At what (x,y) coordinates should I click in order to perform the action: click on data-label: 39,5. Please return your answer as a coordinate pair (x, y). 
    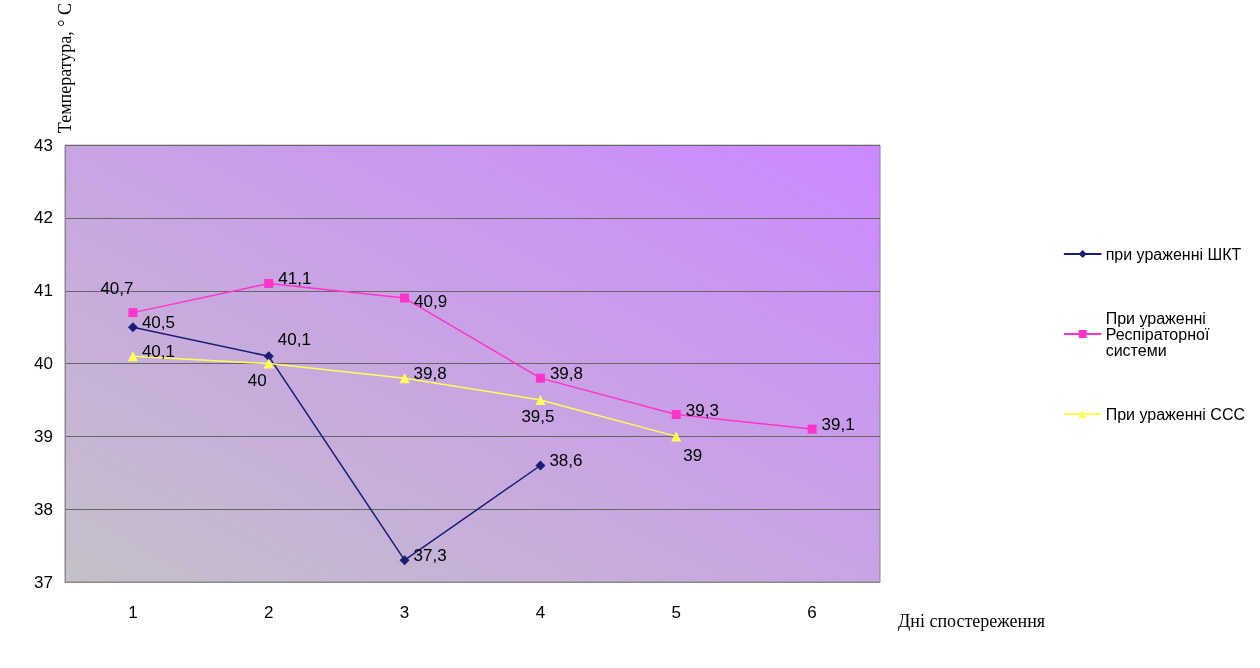
    Looking at the image, I should click on (538, 417).